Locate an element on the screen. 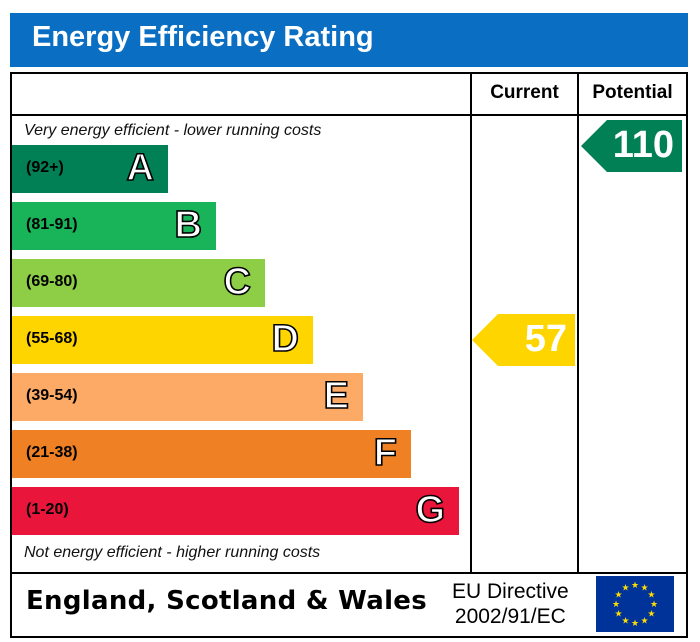 The image size is (700, 642). potential-rating-value: 110 is located at coordinates (643, 145).